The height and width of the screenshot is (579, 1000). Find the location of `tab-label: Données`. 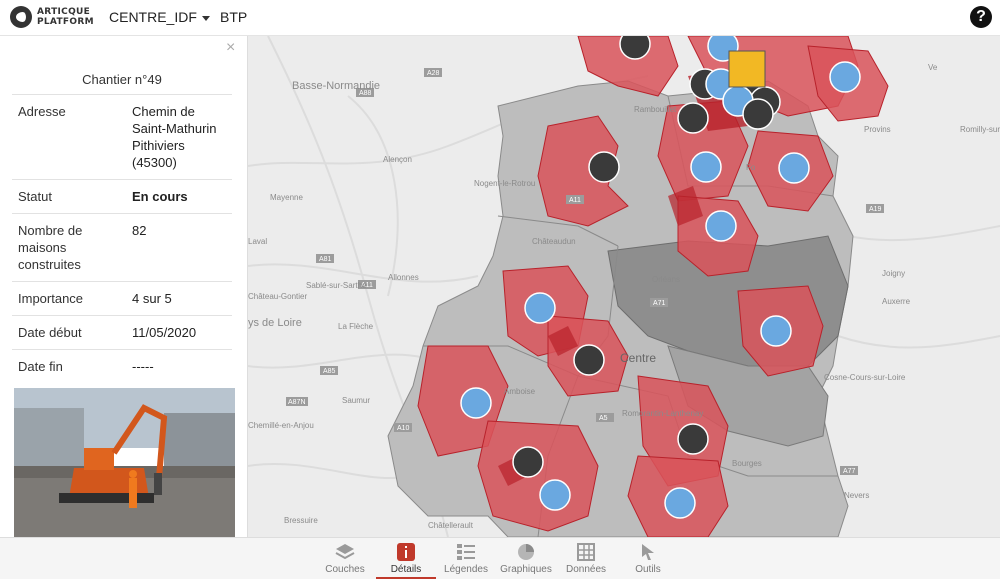

tab-label: Données is located at coordinates (586, 569).